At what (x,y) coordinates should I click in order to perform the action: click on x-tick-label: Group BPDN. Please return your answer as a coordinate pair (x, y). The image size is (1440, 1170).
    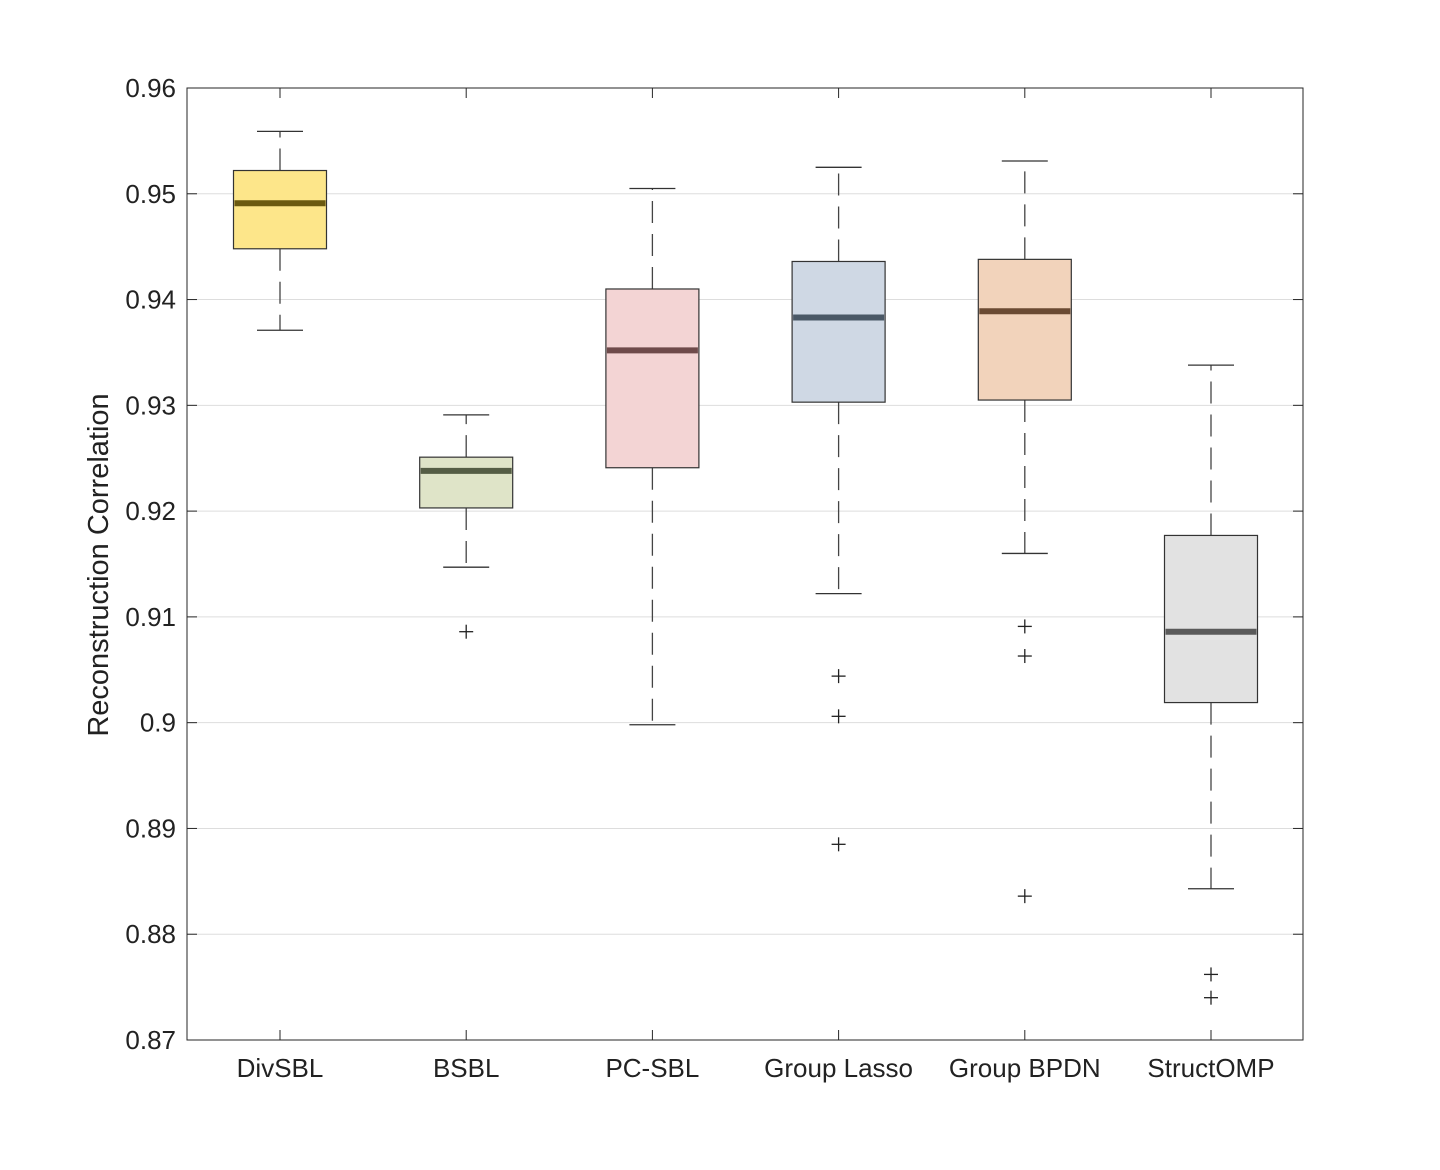
    Looking at the image, I should click on (1025, 1068).